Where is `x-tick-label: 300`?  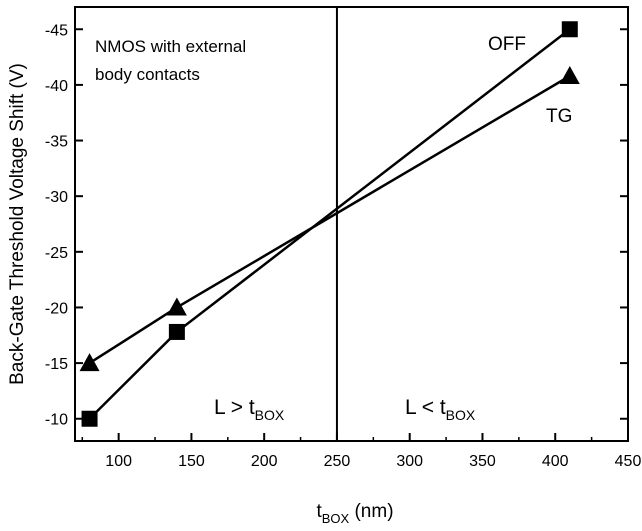
x-tick-label: 300 is located at coordinates (409, 461).